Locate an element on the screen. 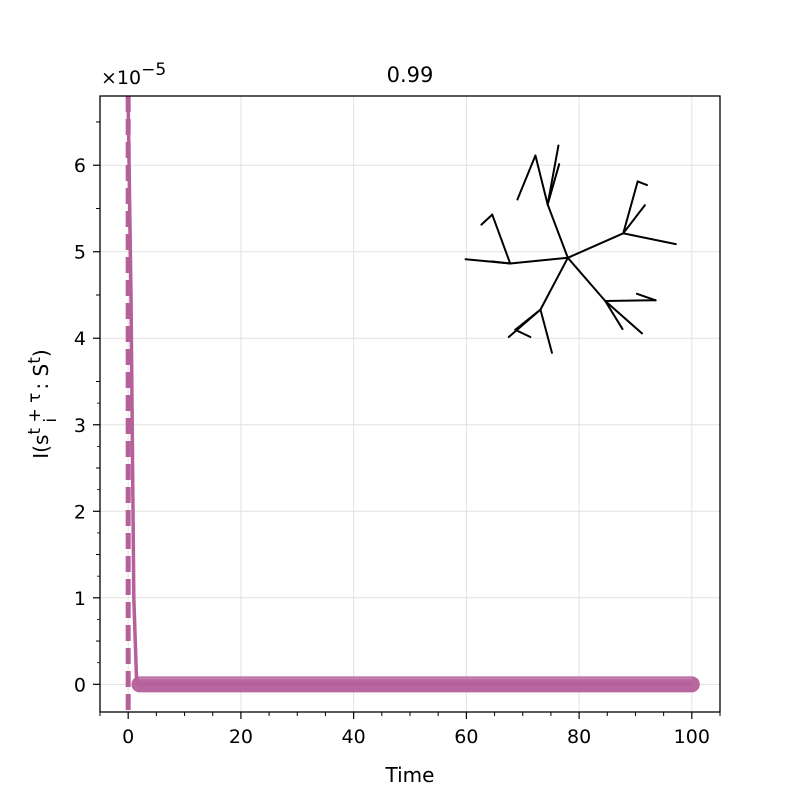  ylabel-end: ) is located at coordinates (41, 353).